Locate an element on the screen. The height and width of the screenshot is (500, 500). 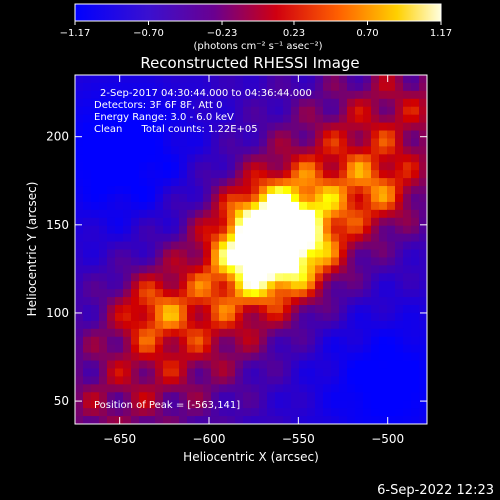
annotation-energy-range: Energy Range: 3.0 - 6.0 keV is located at coordinates (164, 117).